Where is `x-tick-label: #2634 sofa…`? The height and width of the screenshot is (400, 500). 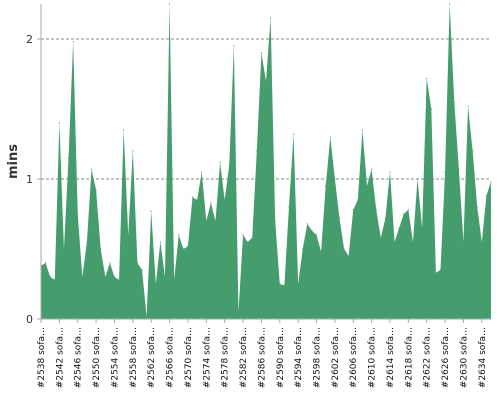 x-tick-label: #2634 sofa… is located at coordinates (483, 357).